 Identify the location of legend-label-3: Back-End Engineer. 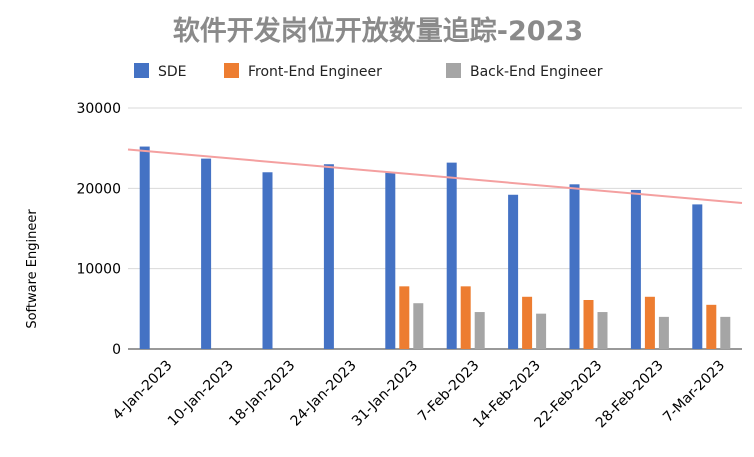
(536, 72).